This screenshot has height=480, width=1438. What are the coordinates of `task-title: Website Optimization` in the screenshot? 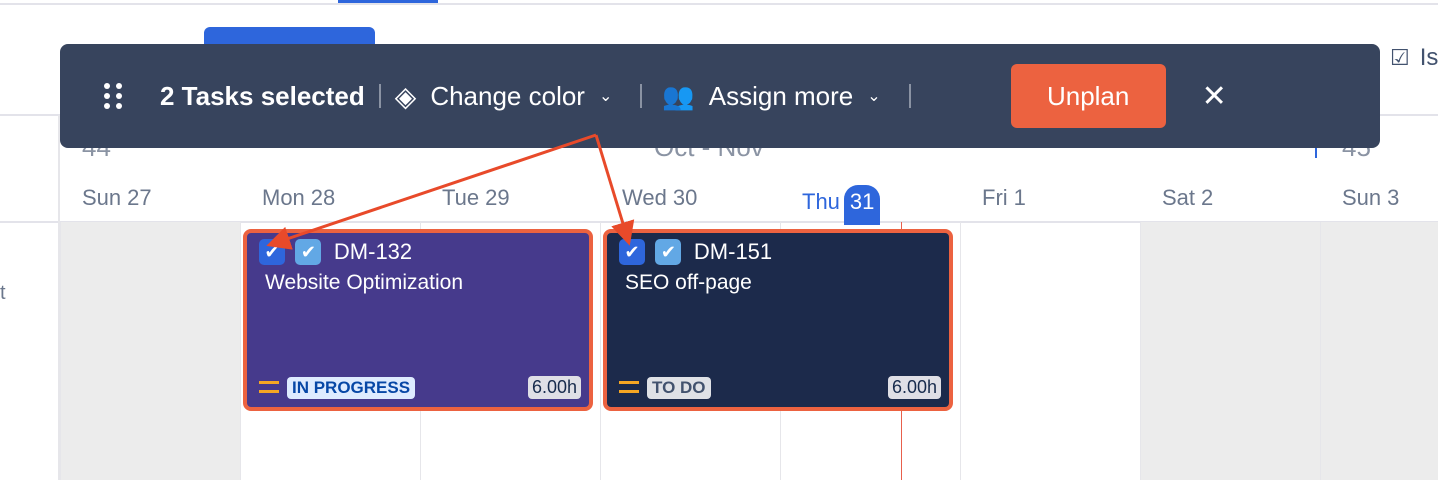 It's located at (364, 282).